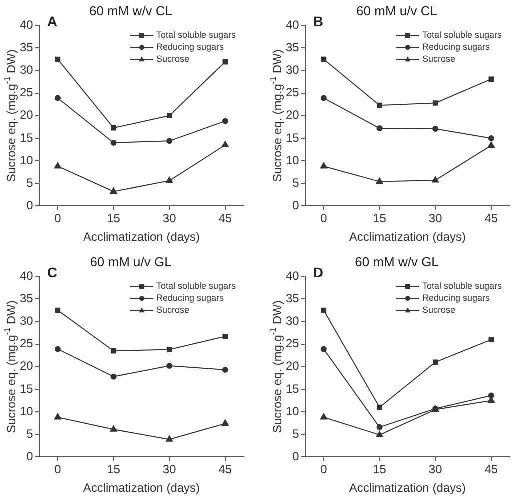  What do you see at coordinates (131, 262) in the screenshot?
I see `chart-title: 60 mM u/v GL` at bounding box center [131, 262].